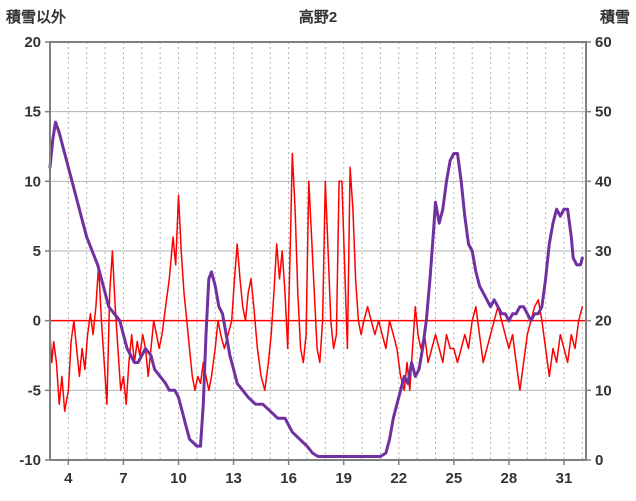 The height and width of the screenshot is (501, 636). What do you see at coordinates (123, 478) in the screenshot?
I see `x-tick-label: 7` at bounding box center [123, 478].